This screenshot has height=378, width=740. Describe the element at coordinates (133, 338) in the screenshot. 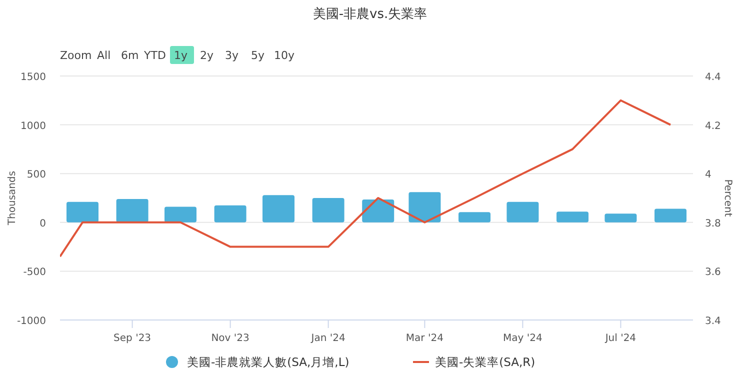

I see `x-tick-label: Sep '23` at that location.